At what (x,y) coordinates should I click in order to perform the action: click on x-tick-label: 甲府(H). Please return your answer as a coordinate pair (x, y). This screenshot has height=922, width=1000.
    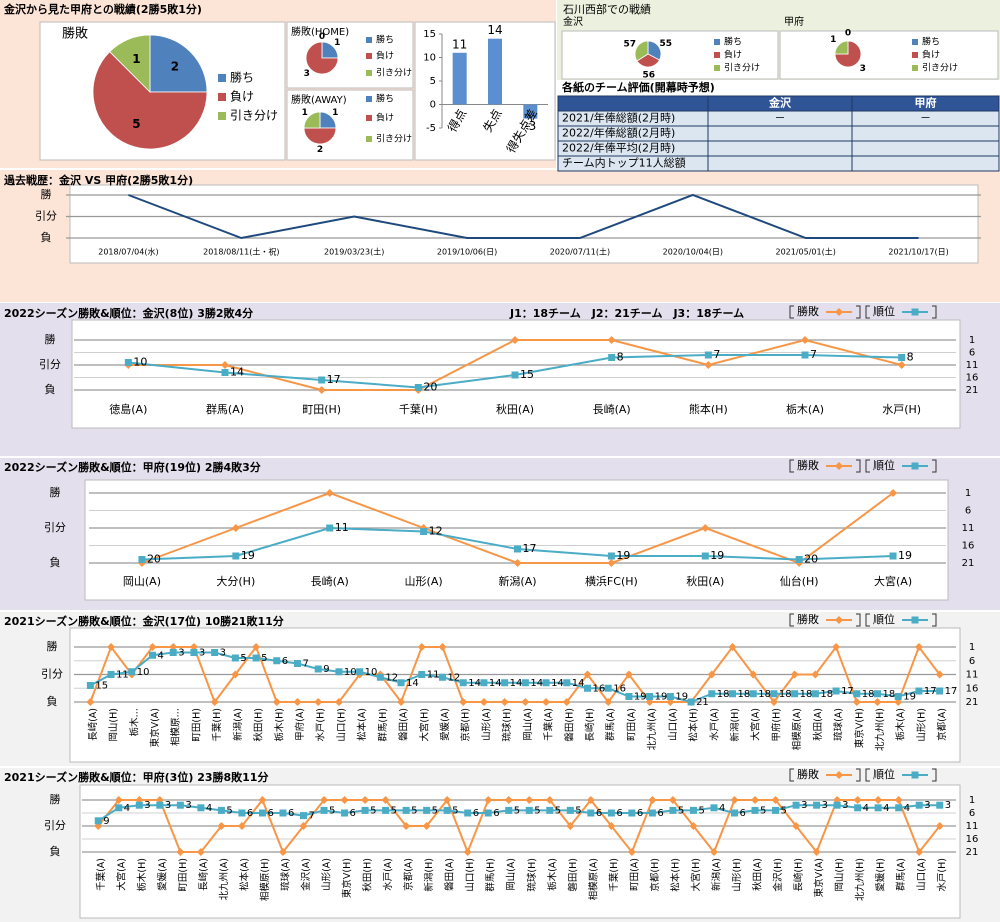
    Looking at the image, I should click on (776, 725).